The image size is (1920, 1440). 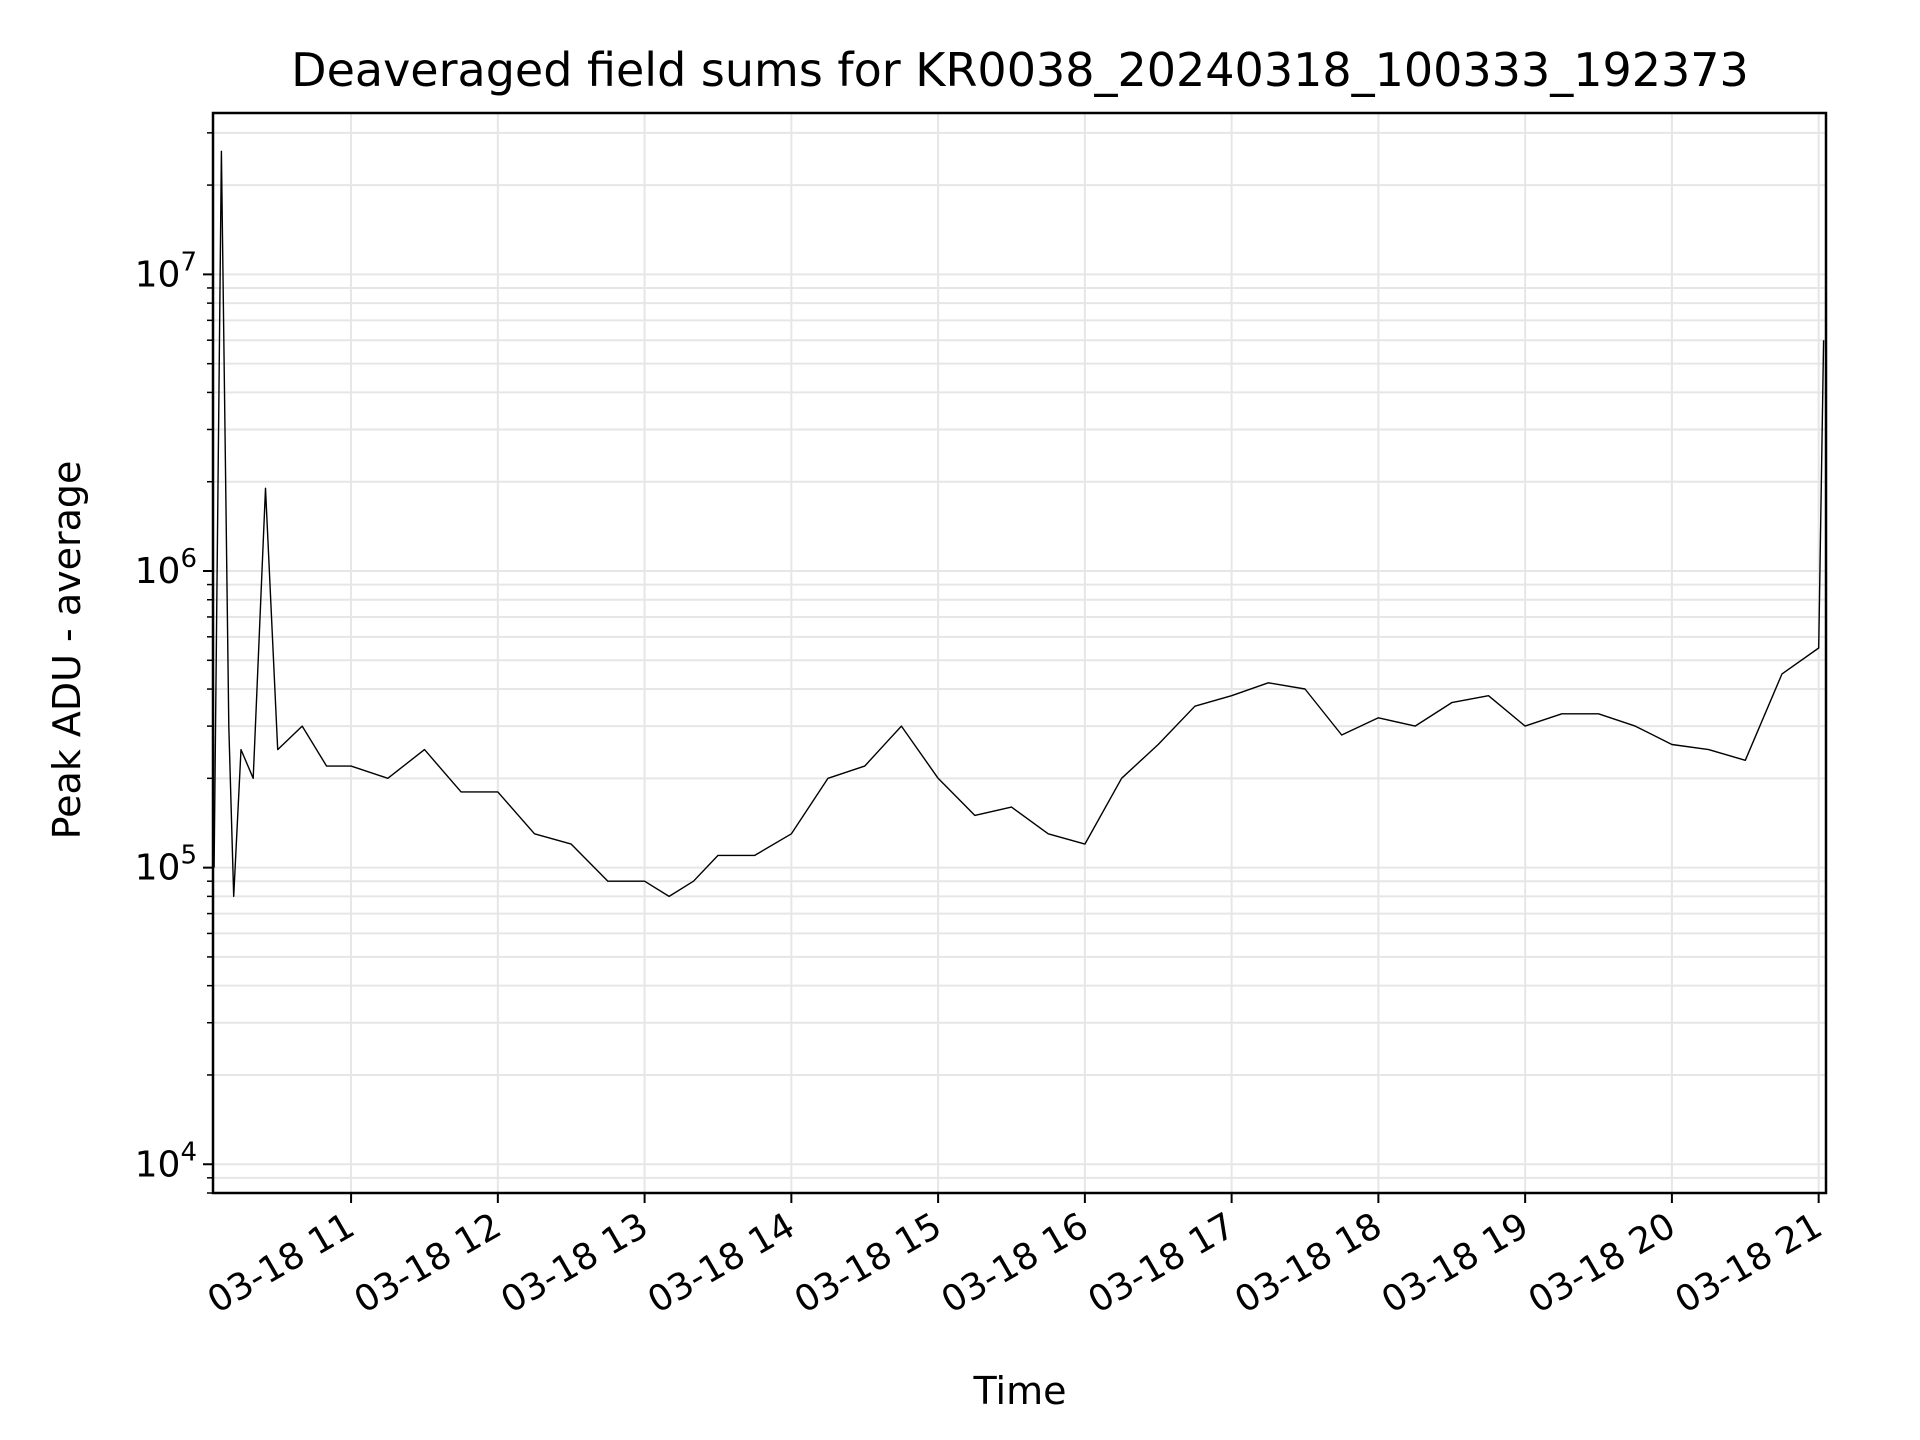 What do you see at coordinates (166, 865) in the screenshot?
I see `y-tick-label: 10⁵` at bounding box center [166, 865].